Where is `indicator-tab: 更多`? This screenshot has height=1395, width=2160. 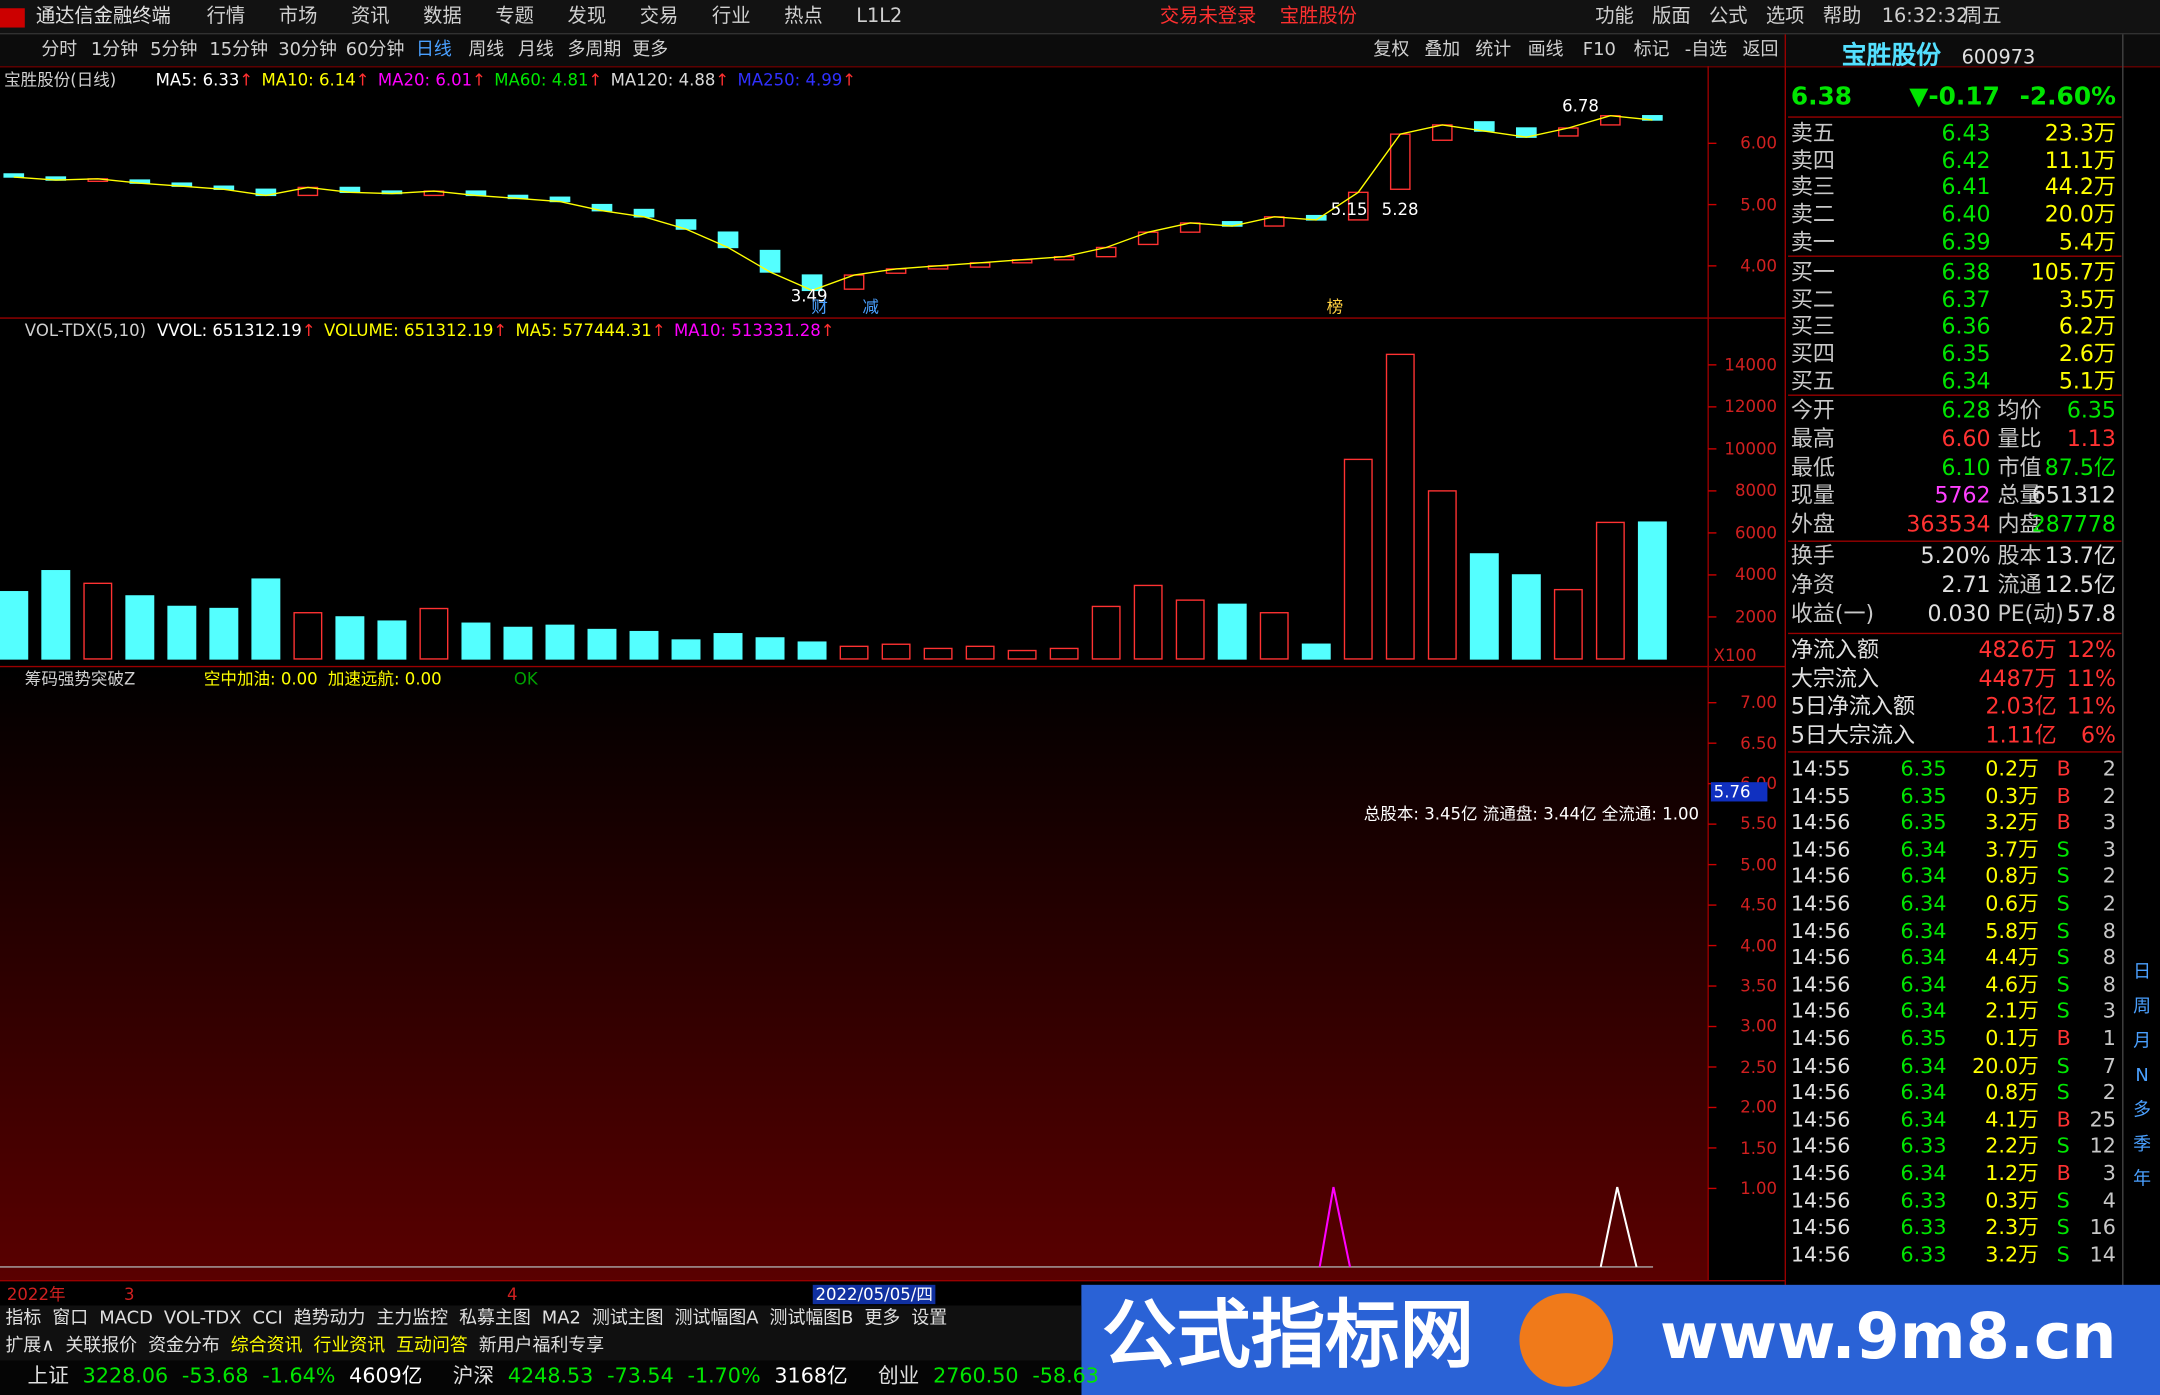 indicator-tab: 更多 is located at coordinates (882, 1318).